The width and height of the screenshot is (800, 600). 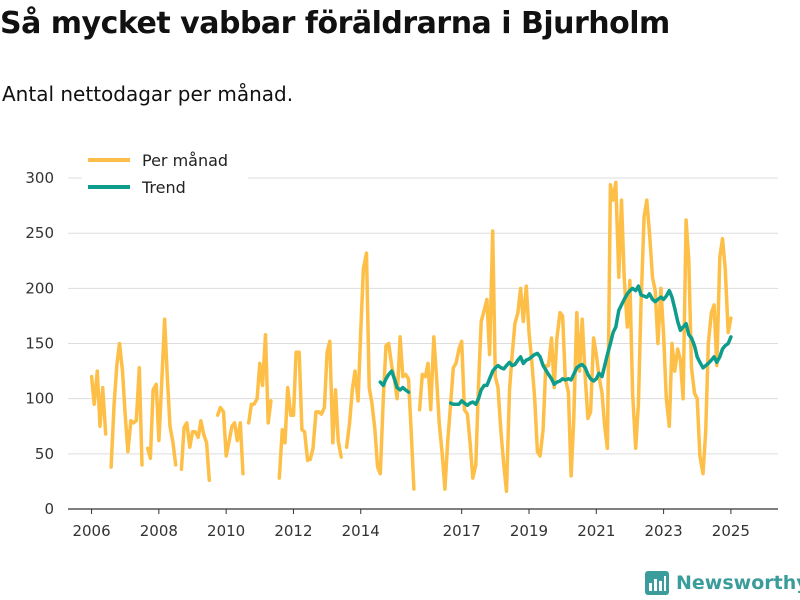 I want to click on brand-logo: Newsworthy, so click(x=722, y=583).